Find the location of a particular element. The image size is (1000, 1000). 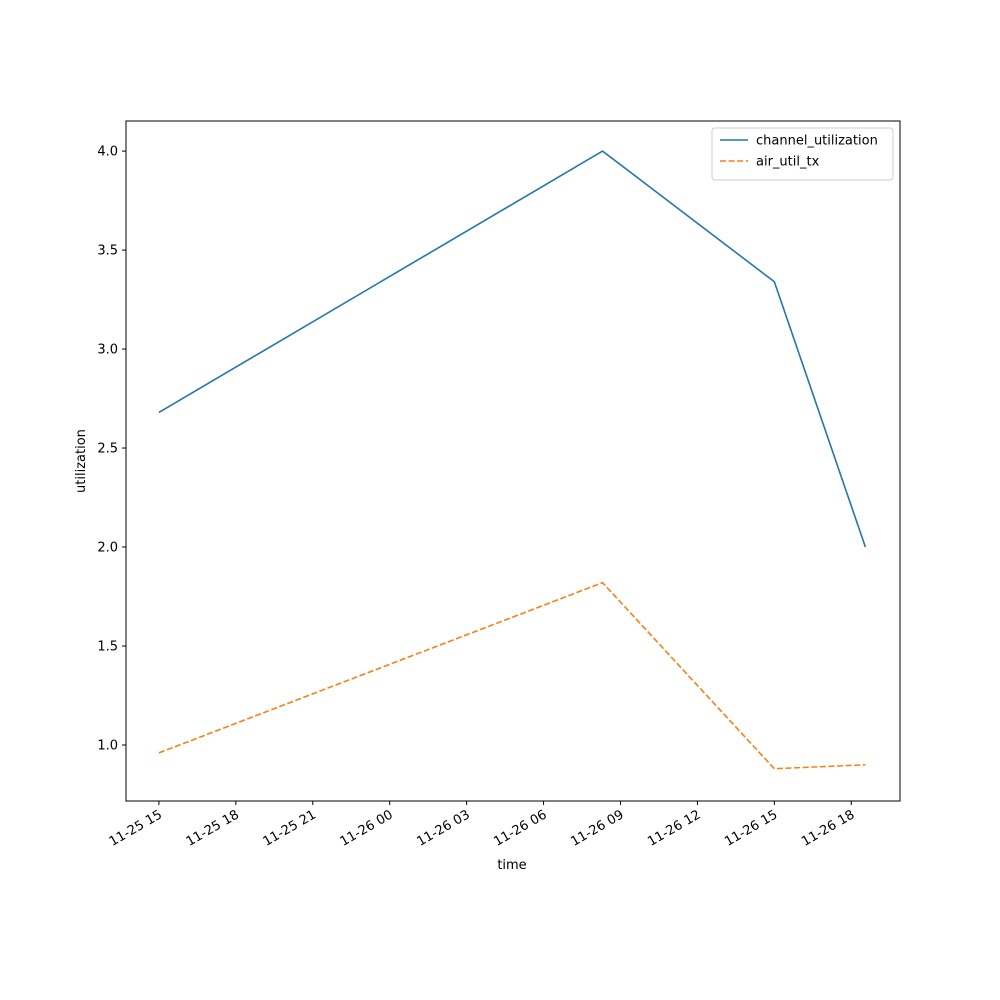

x-tick-label: 11-25 18 is located at coordinates (213, 828).